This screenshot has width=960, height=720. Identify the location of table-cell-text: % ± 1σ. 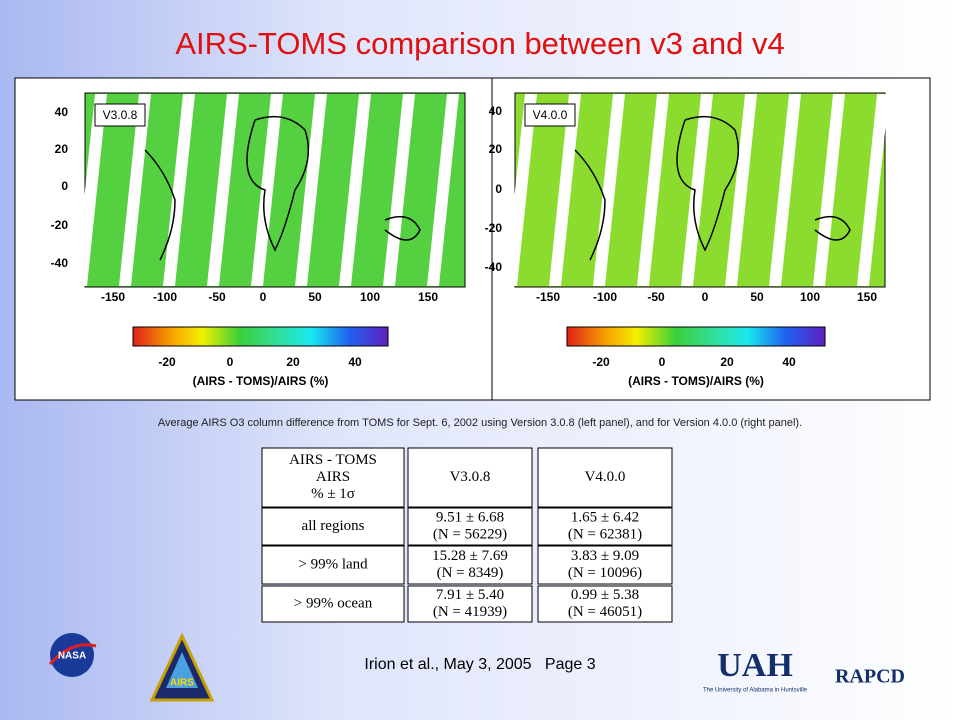
(333, 494).